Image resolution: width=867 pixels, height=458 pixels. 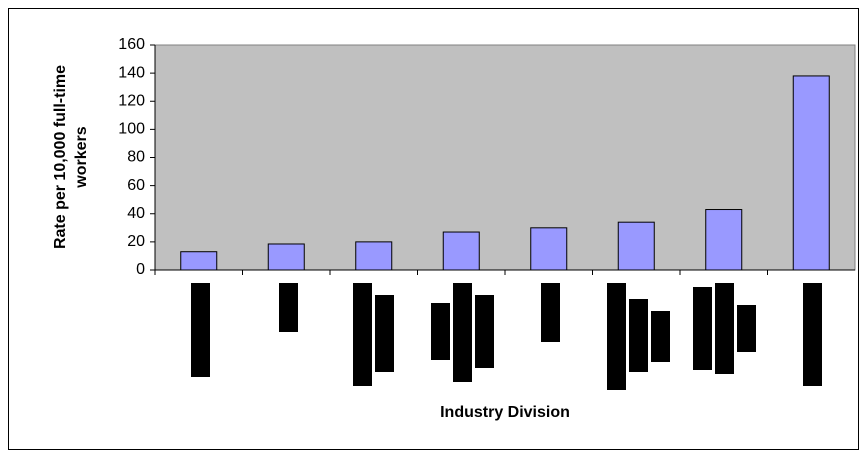 I want to click on y-tick-label: 120, so click(x=131, y=100).